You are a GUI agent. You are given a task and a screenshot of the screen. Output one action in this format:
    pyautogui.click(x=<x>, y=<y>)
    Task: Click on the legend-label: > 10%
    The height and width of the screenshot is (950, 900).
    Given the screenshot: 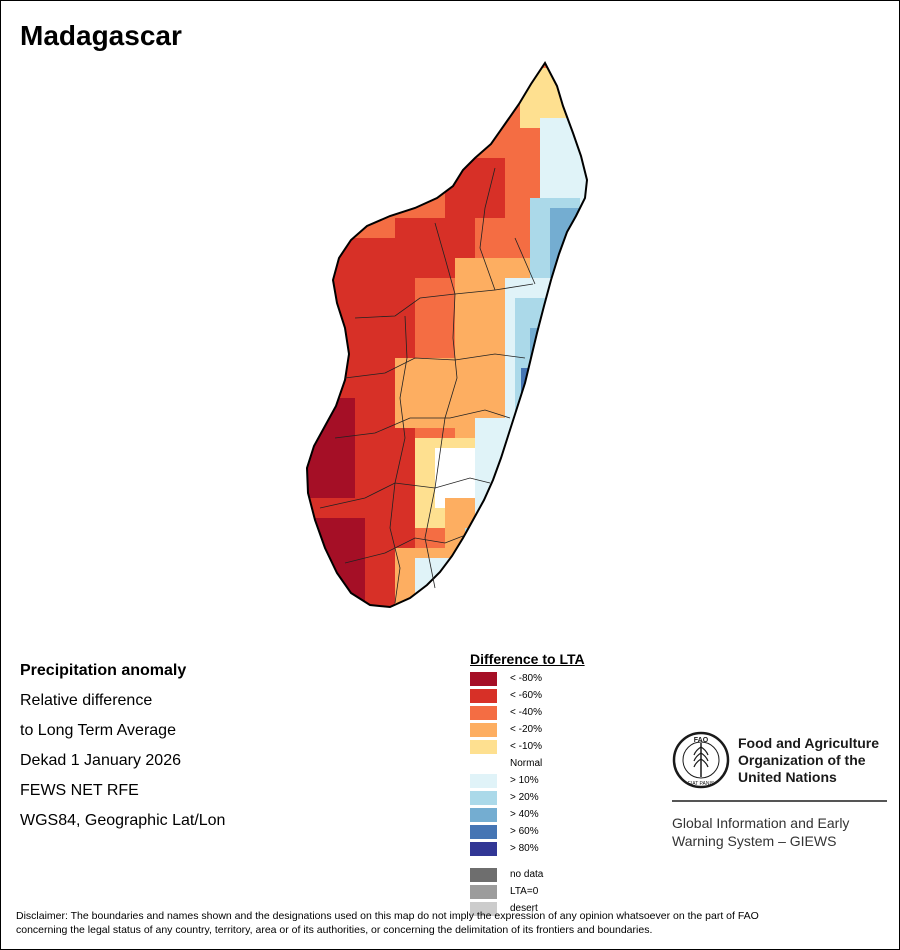 What is the action you would take?
    pyautogui.click(x=524, y=780)
    